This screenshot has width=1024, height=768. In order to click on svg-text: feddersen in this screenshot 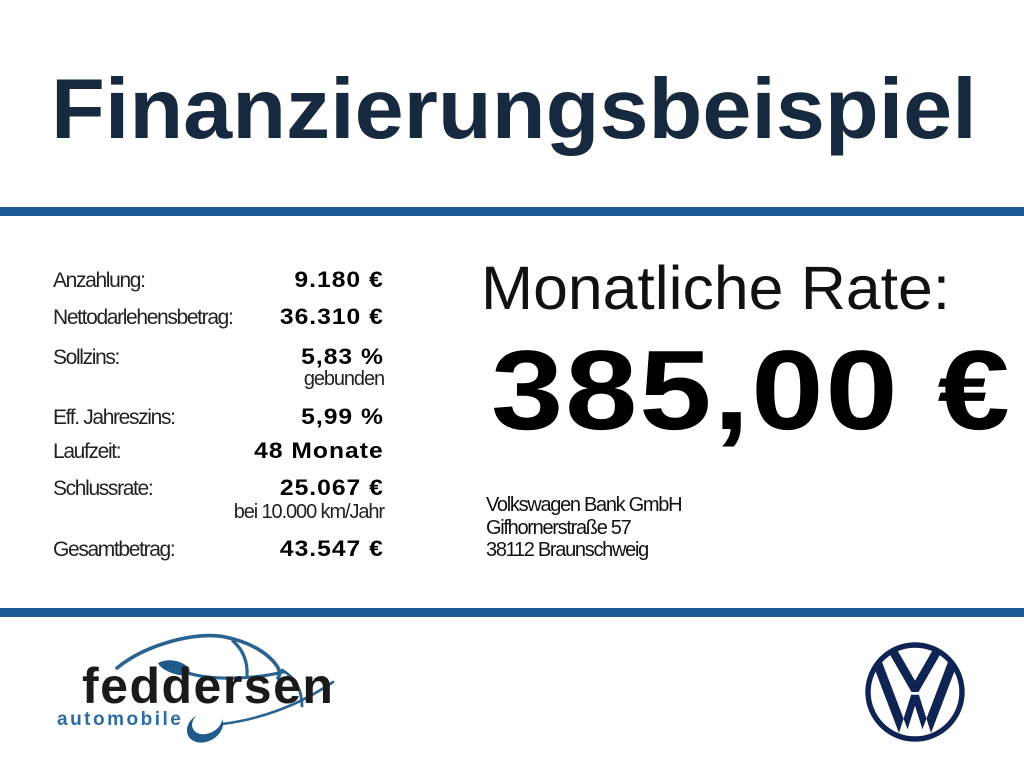, I will do `click(208, 686)`.